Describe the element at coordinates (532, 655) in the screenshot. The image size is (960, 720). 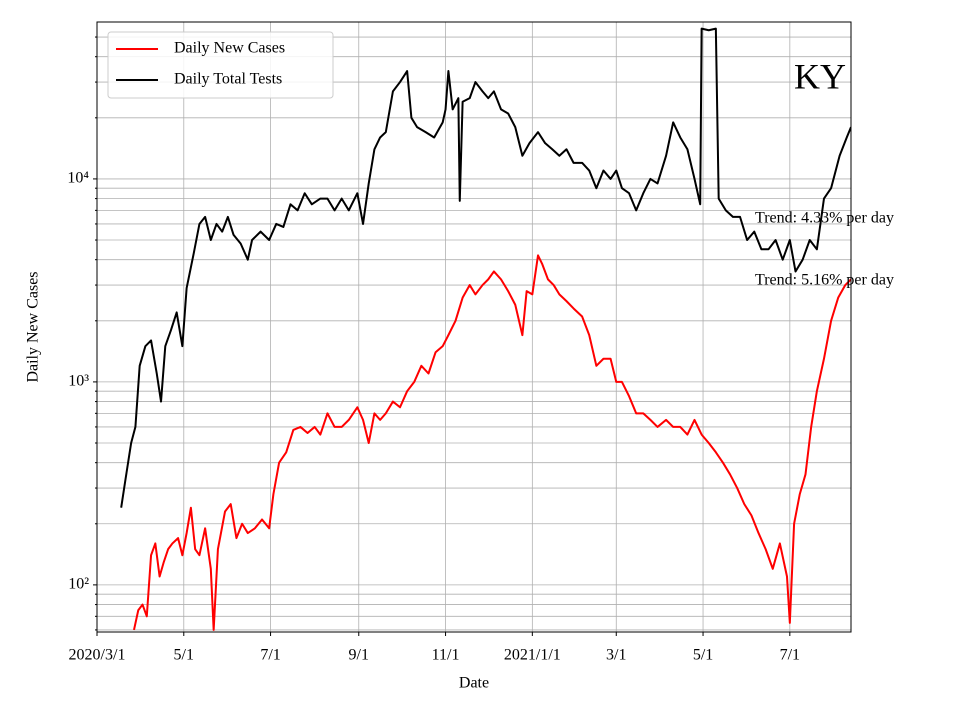
I see `x-tick-label: 2021/1/1` at that location.